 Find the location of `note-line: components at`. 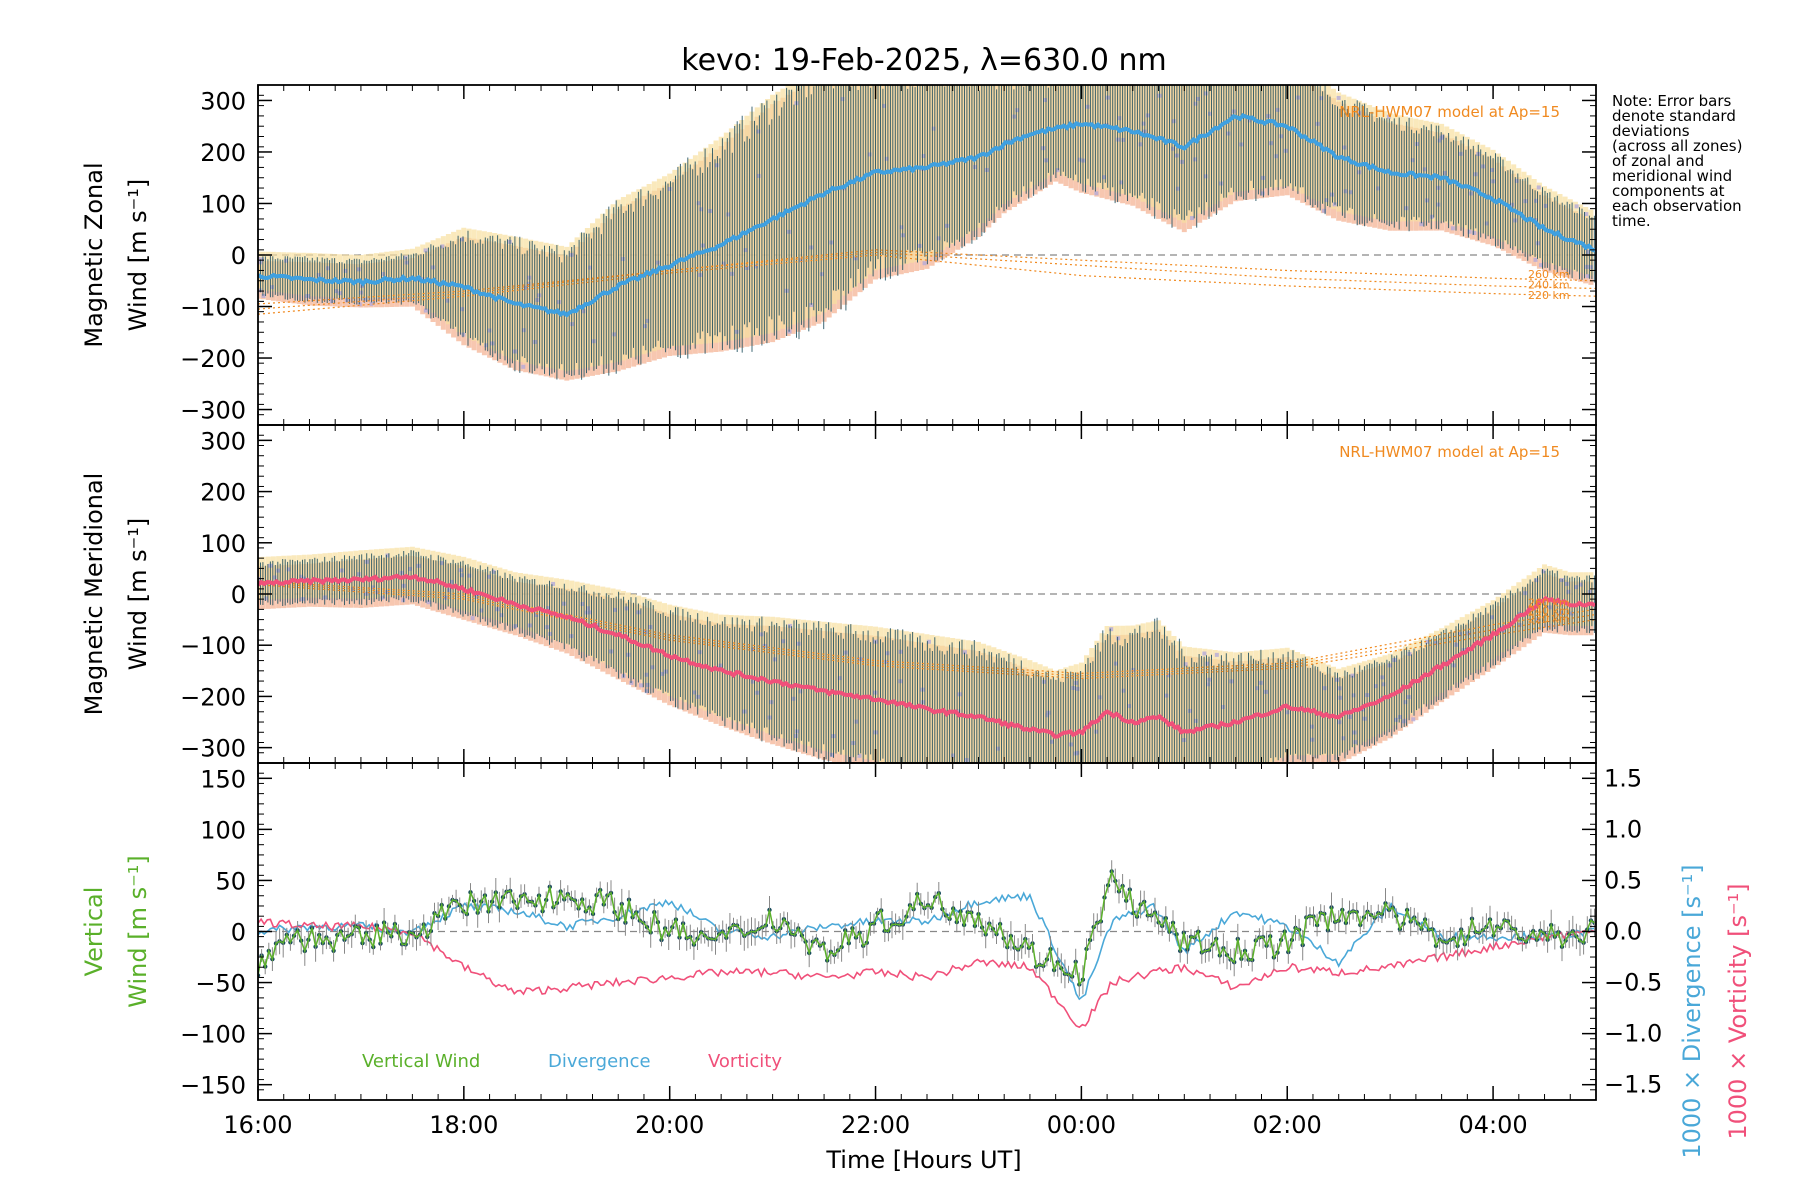

note-line: components at is located at coordinates (1668, 191).